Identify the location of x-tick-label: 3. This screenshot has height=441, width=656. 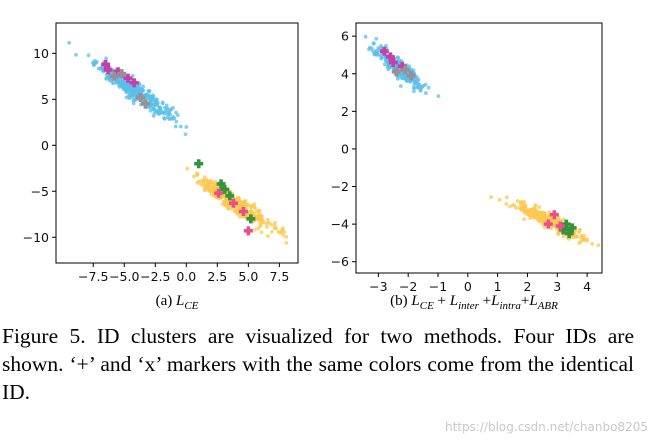
(557, 286).